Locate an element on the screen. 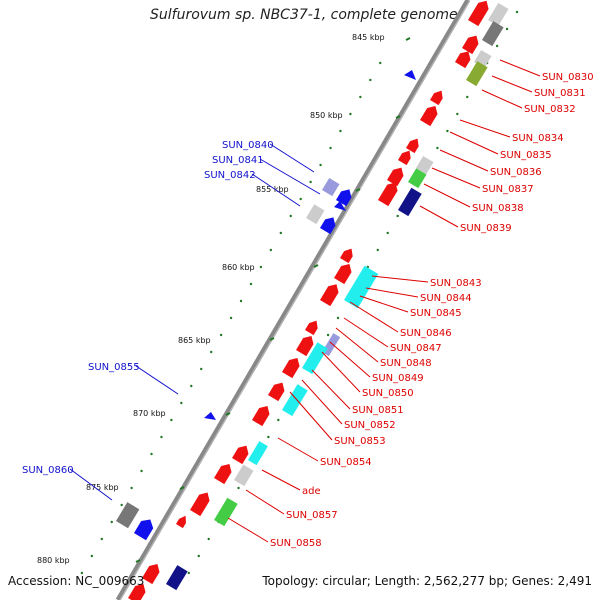 This screenshot has height=600, width=600. gene-label: SUN_0858 is located at coordinates (296, 543).